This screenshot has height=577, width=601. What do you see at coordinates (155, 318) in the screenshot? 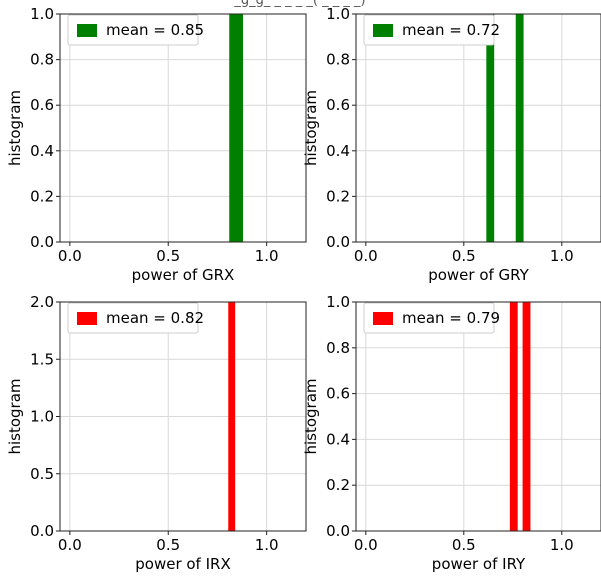
I see `legend-label: mean = 0.82` at bounding box center [155, 318].